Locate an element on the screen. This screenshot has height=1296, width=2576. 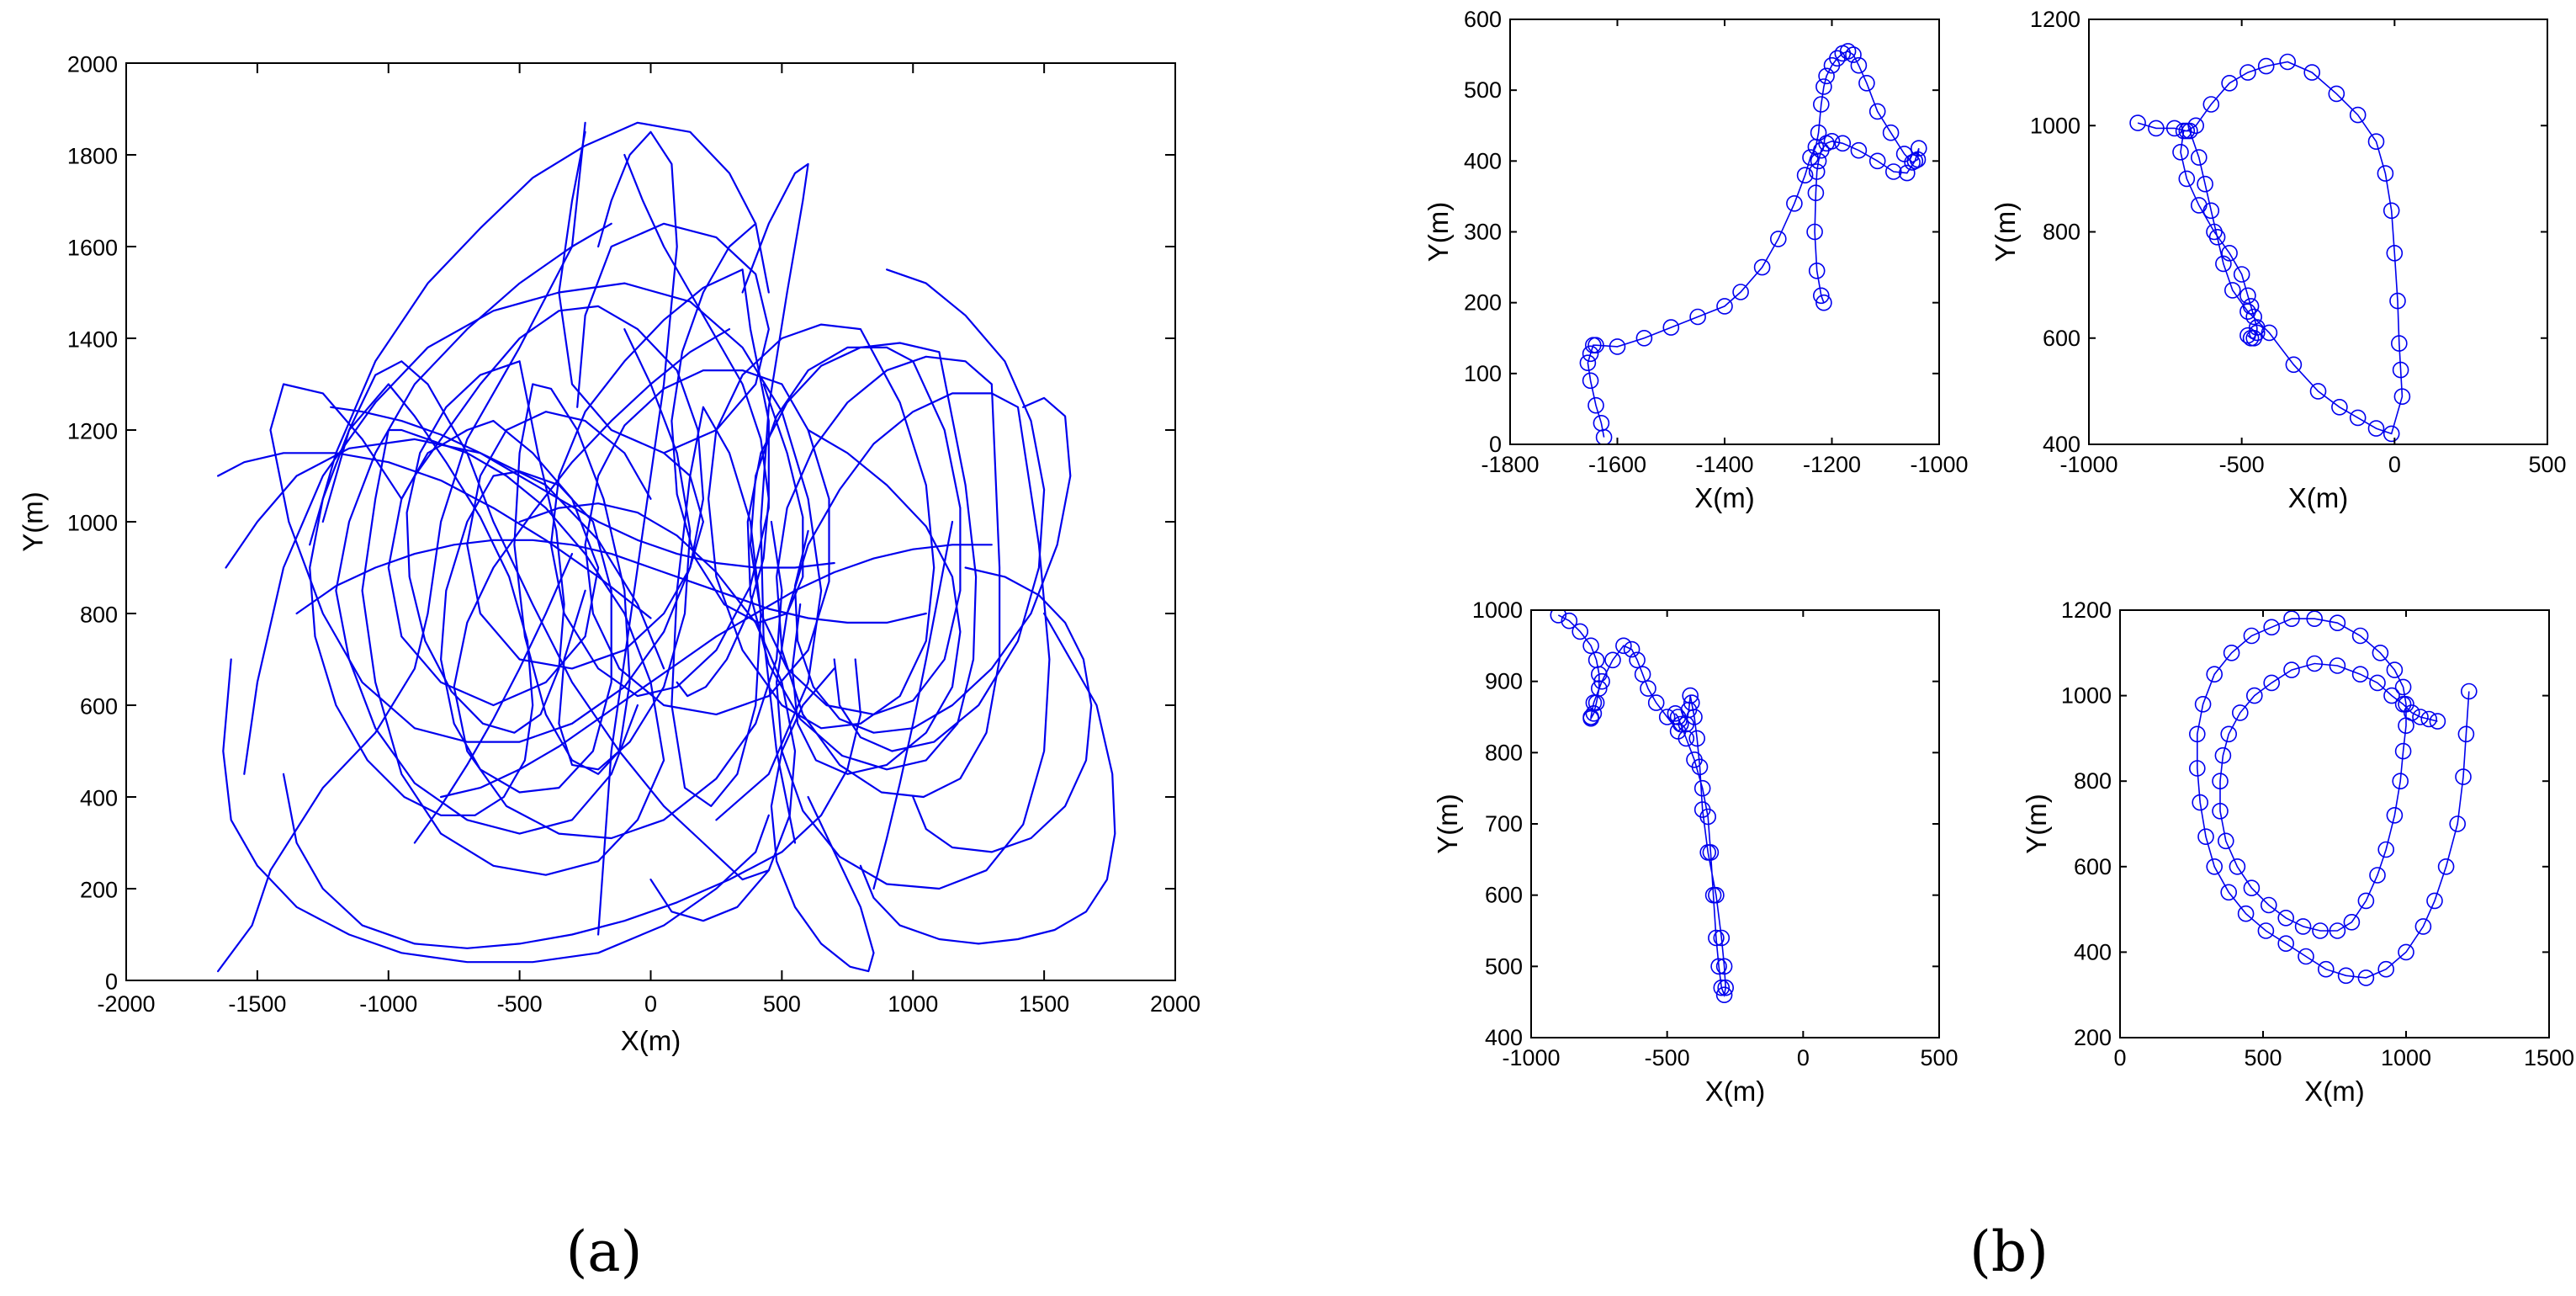
x-tick-label: 1500 is located at coordinates (2549, 1057).